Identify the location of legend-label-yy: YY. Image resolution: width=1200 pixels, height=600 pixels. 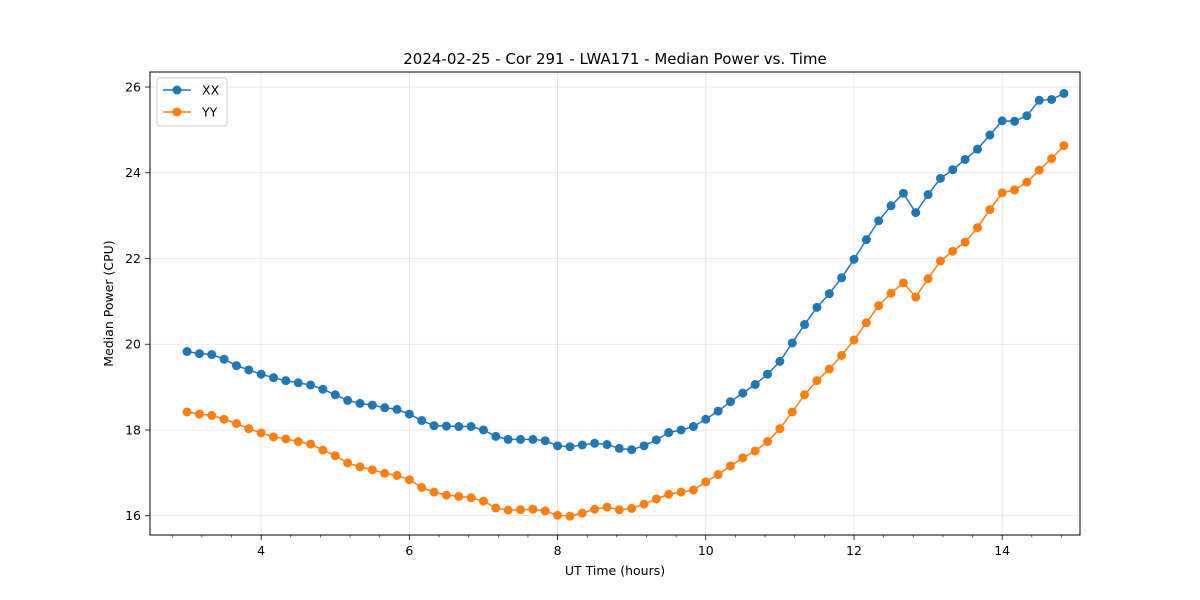
(209, 112).